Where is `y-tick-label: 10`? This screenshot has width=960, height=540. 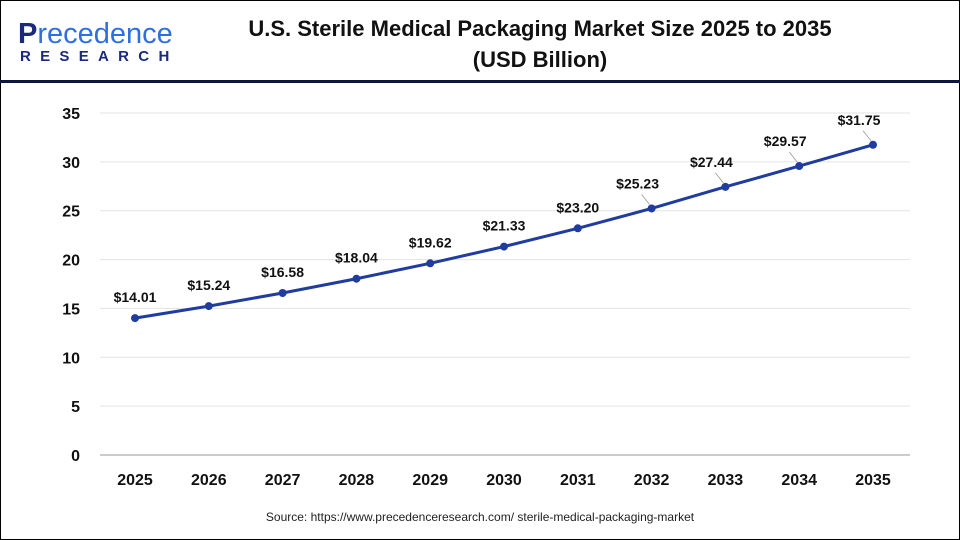 y-tick-label: 10 is located at coordinates (71, 358).